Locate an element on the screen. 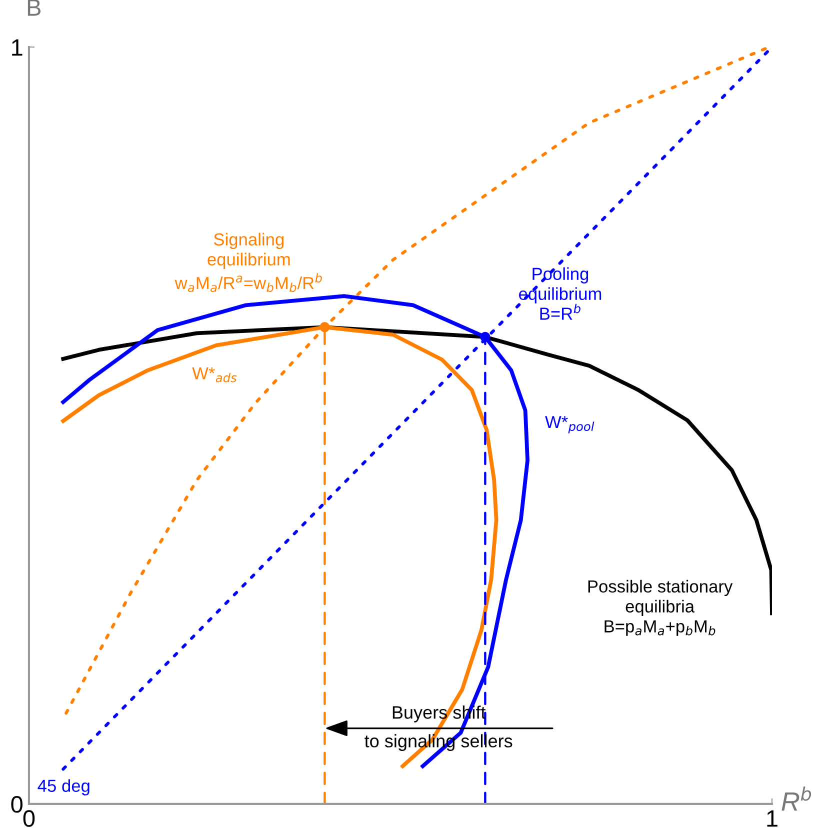 Image resolution: width=821 pixels, height=829 pixels. annotation: W*$_{ads}$ is located at coordinates (214, 374).